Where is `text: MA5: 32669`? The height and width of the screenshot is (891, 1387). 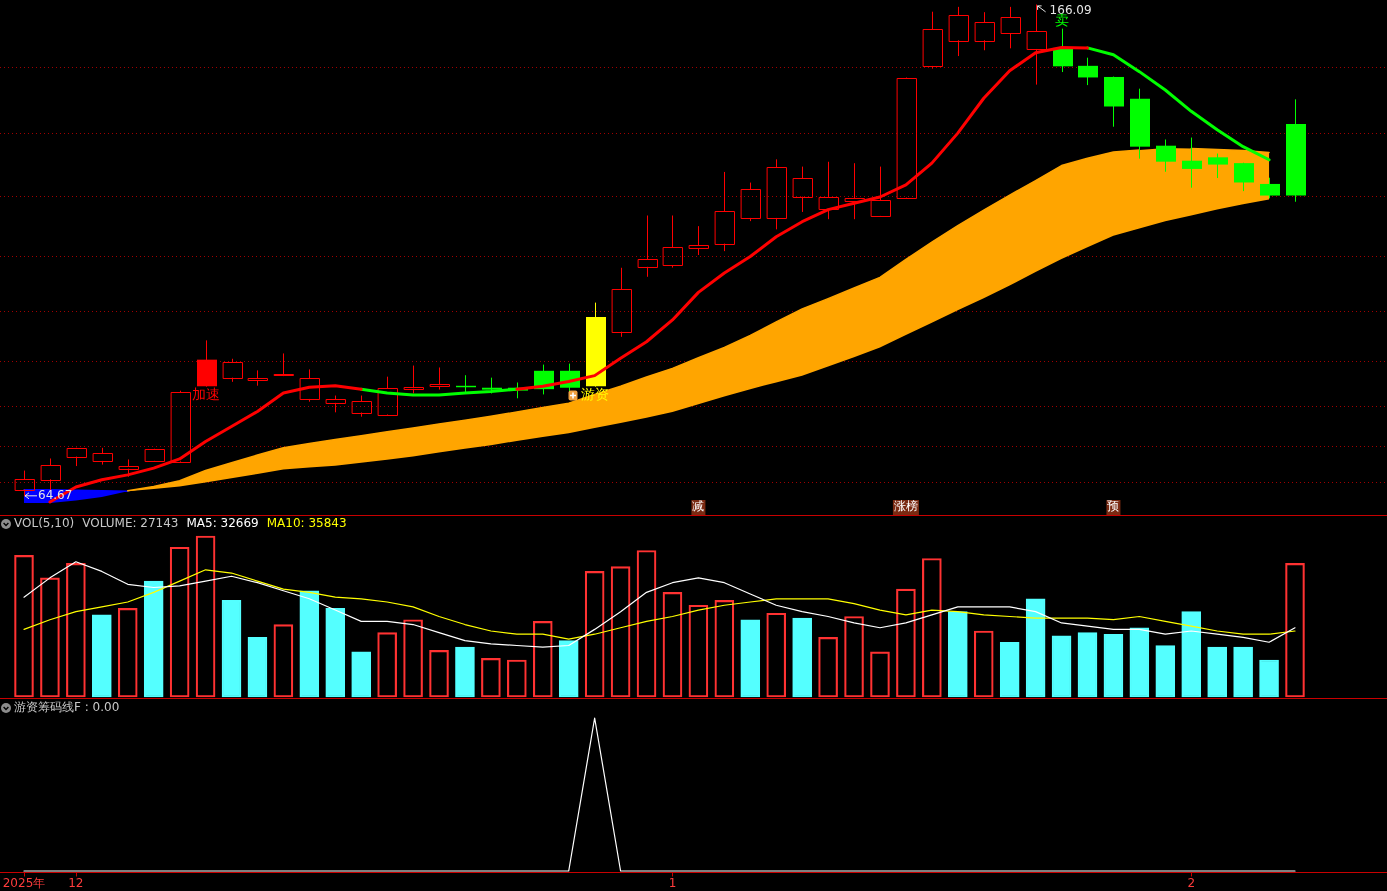
text: MA5: 32669 is located at coordinates (222, 523).